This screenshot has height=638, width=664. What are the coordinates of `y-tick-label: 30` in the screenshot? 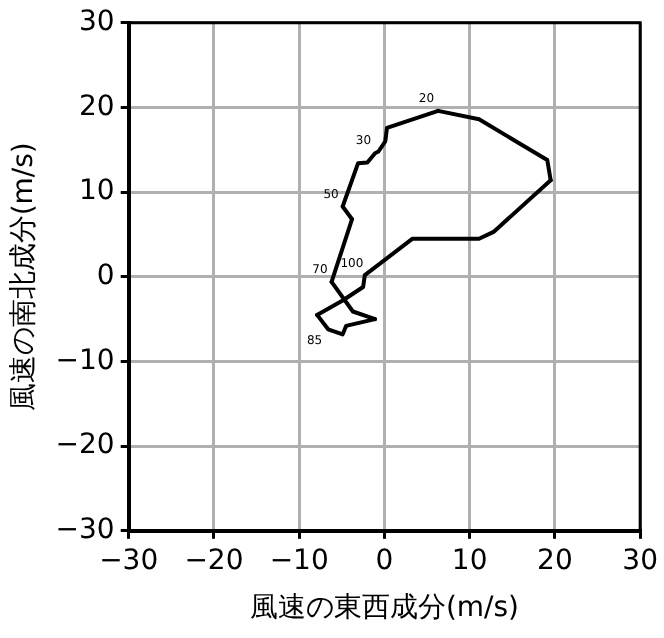 It's located at (97, 22).